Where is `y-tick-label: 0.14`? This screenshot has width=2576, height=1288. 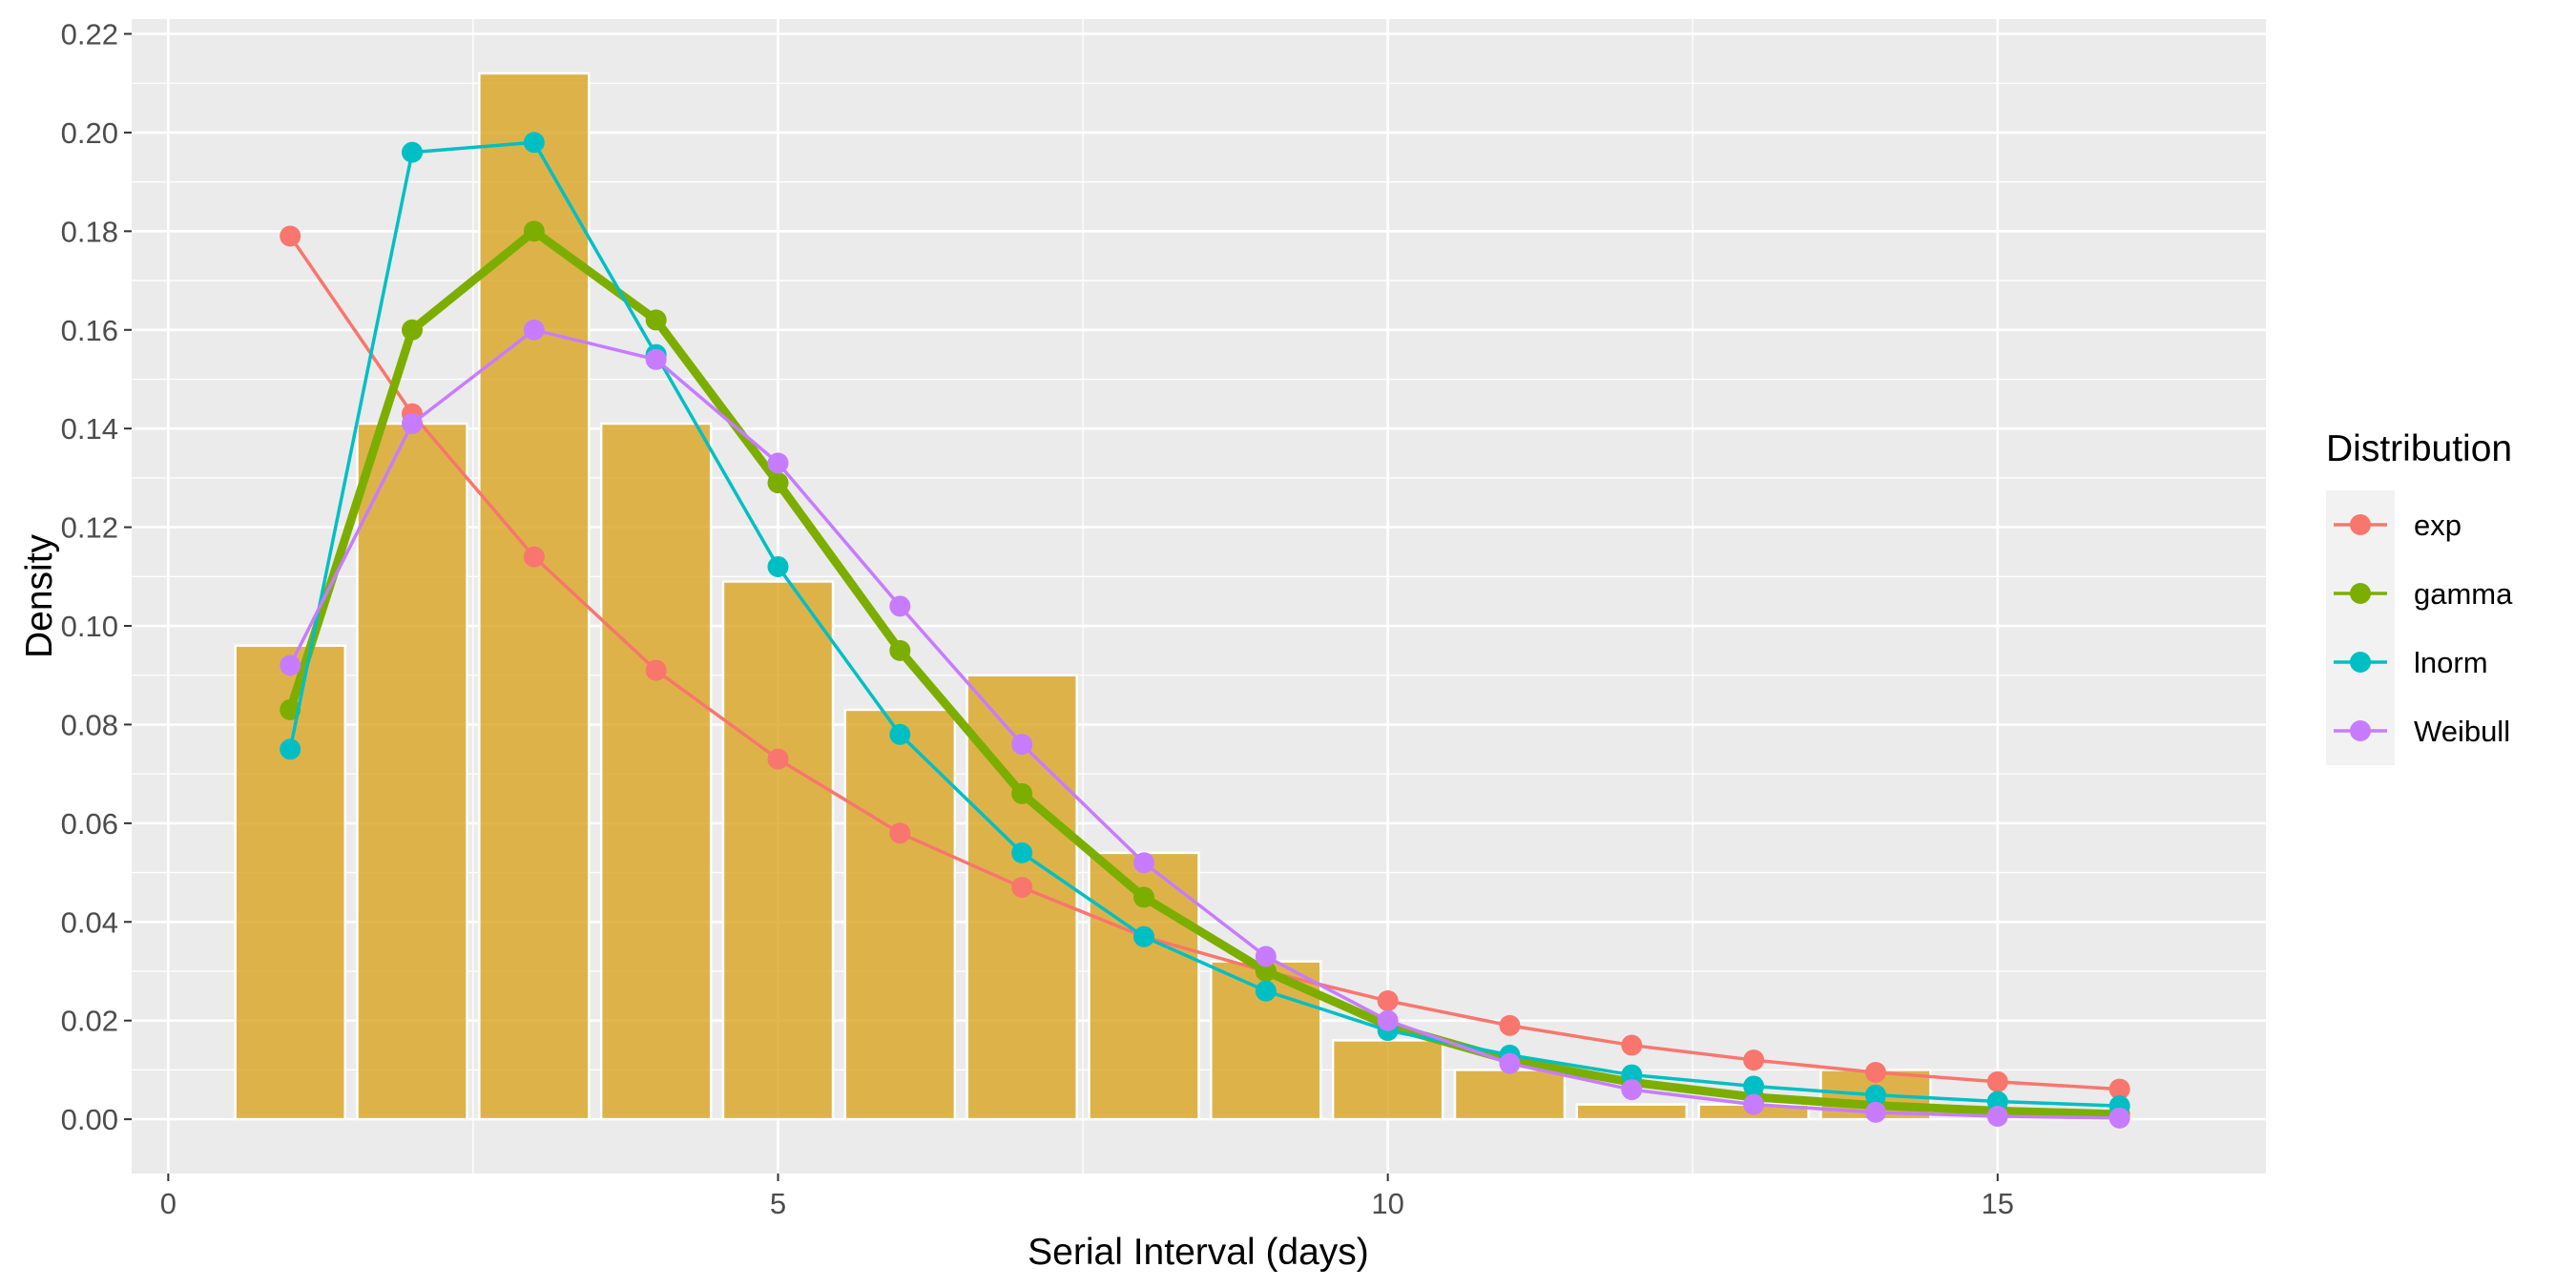
y-tick-label: 0.14 is located at coordinates (89, 429).